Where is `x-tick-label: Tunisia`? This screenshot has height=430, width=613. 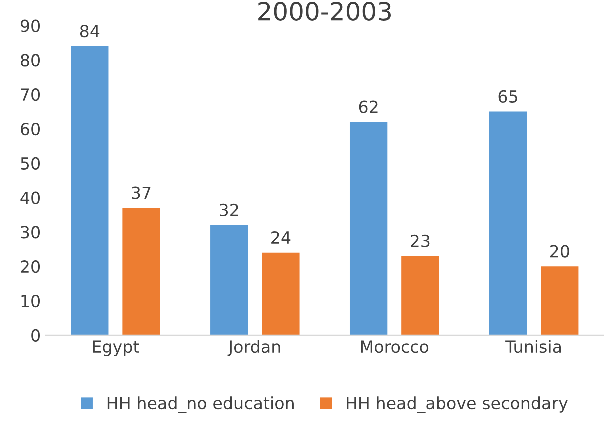 x-tick-label: Tunisia is located at coordinates (534, 347).